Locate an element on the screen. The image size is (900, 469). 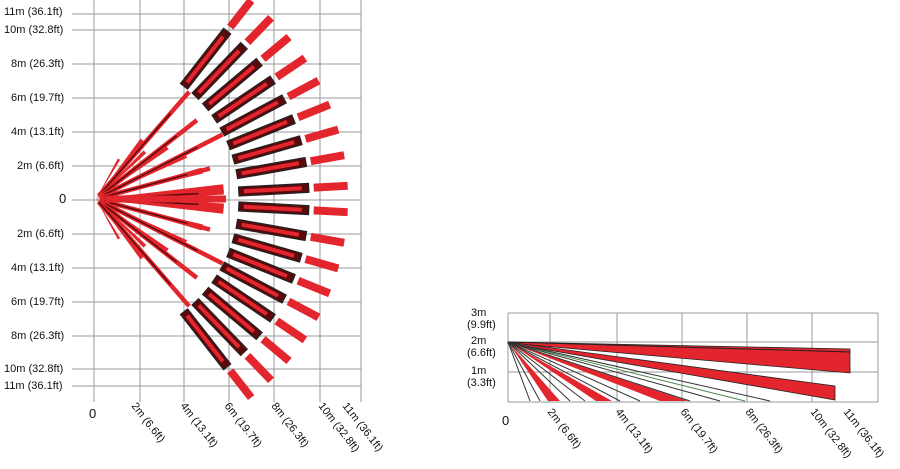
top-x-label-2m: 2m (6.6ft) is located at coordinates (148, 422).